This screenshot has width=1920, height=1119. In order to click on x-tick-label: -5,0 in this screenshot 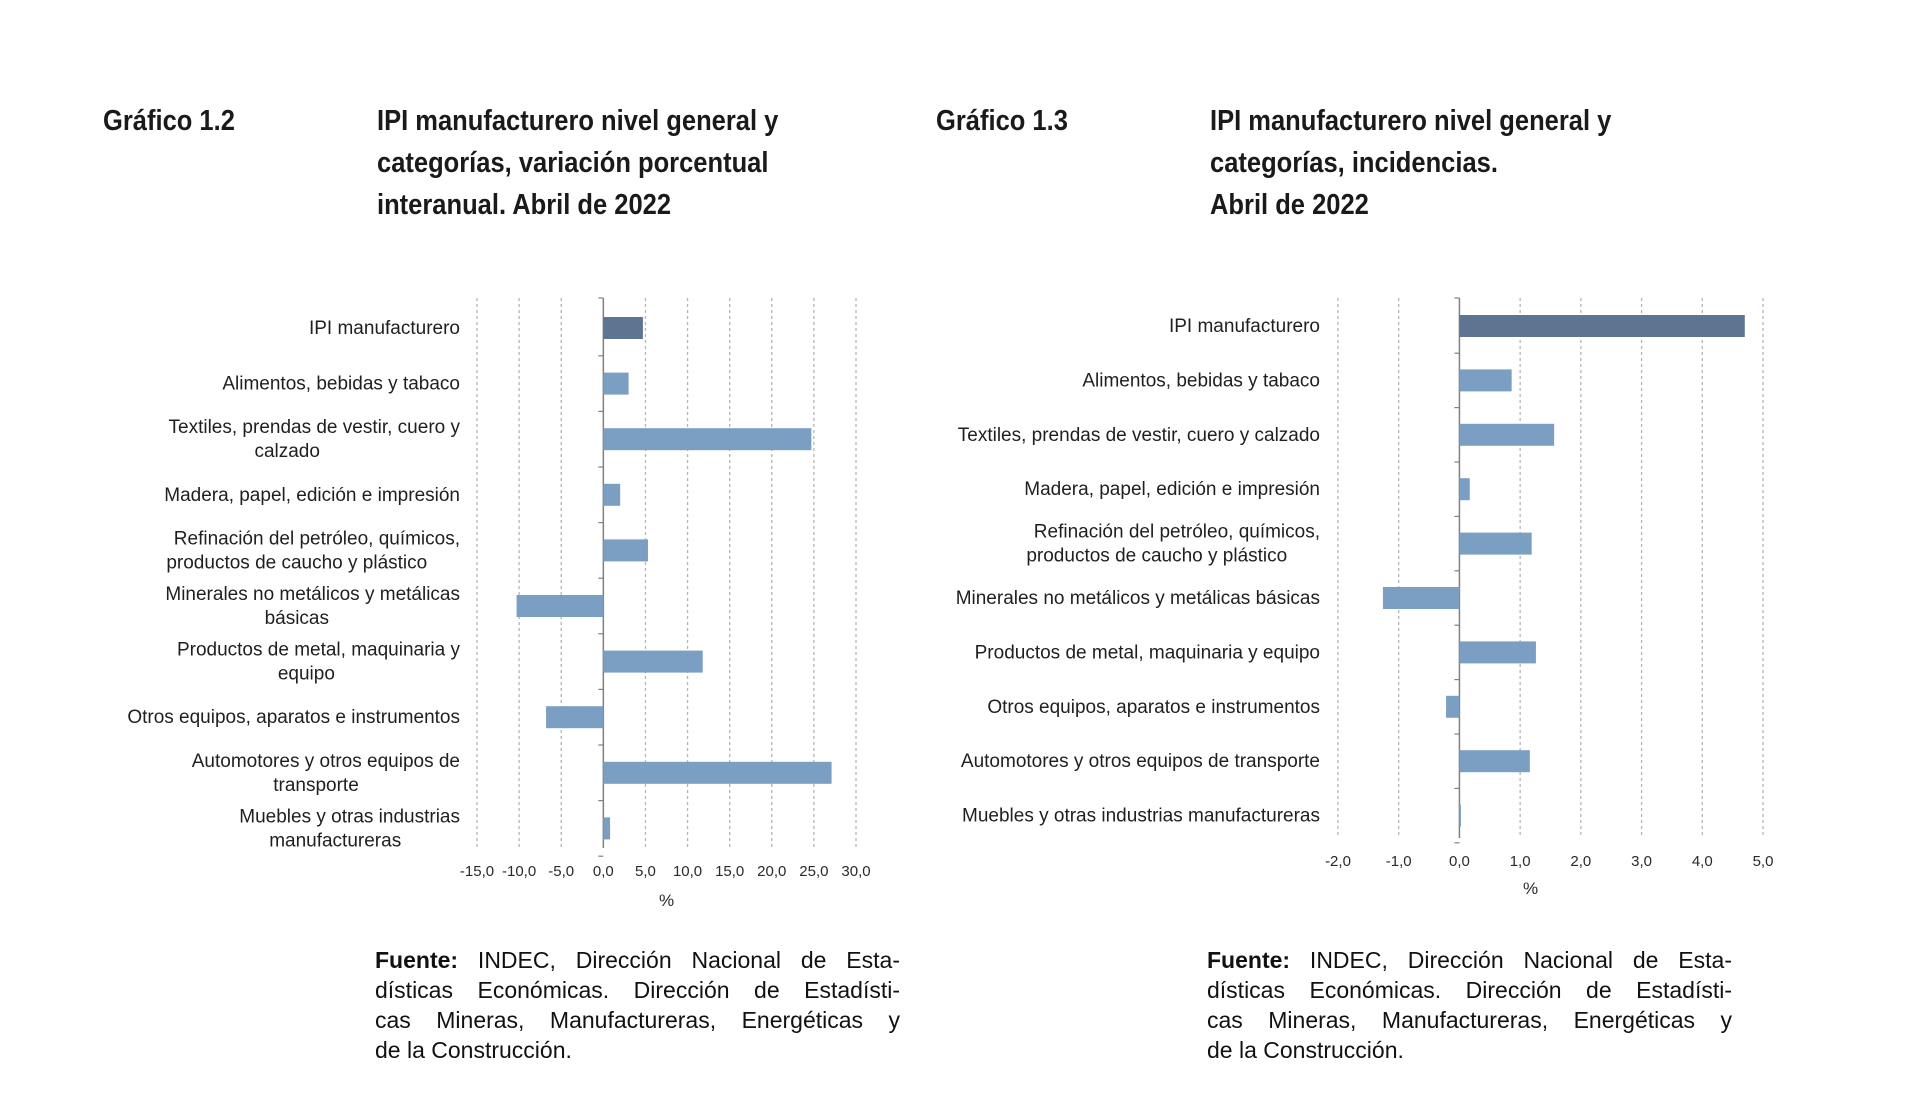, I will do `click(561, 871)`.